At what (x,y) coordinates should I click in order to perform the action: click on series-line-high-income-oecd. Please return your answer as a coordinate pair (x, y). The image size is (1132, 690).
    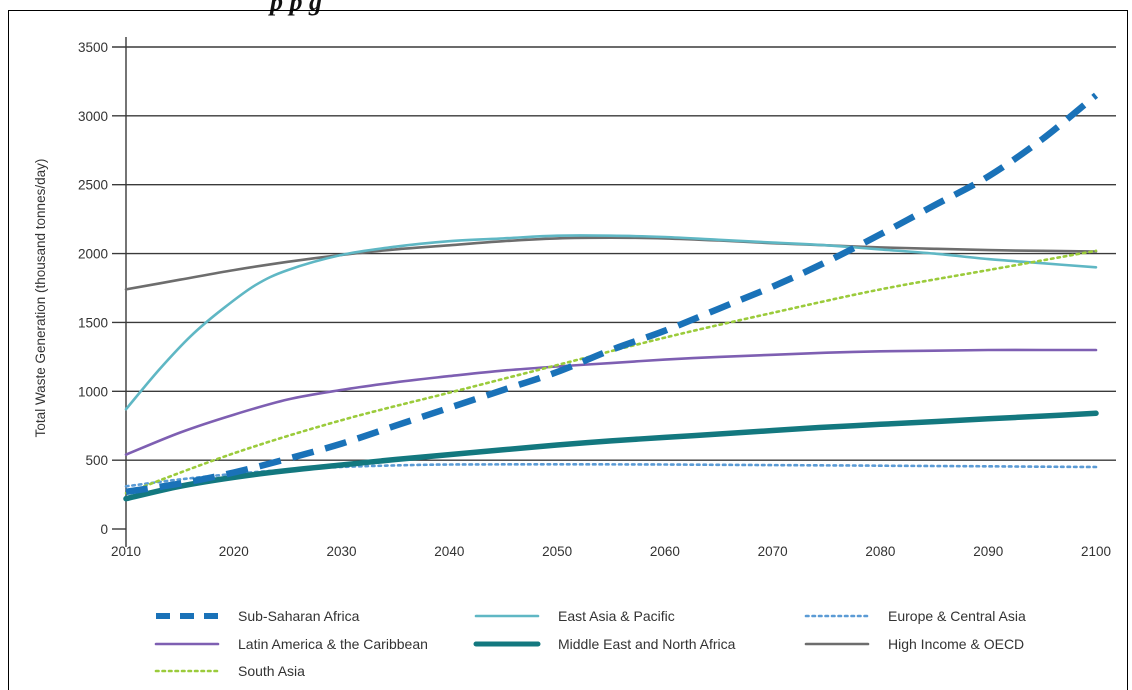
    Looking at the image, I should click on (611, 263).